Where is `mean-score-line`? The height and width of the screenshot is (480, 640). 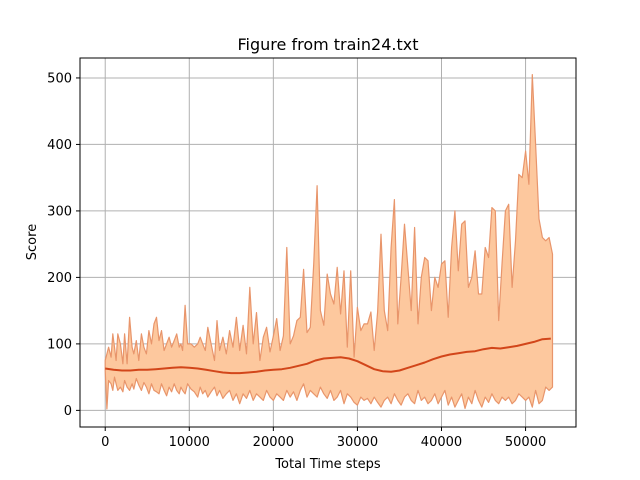 mean-score-line is located at coordinates (328, 356).